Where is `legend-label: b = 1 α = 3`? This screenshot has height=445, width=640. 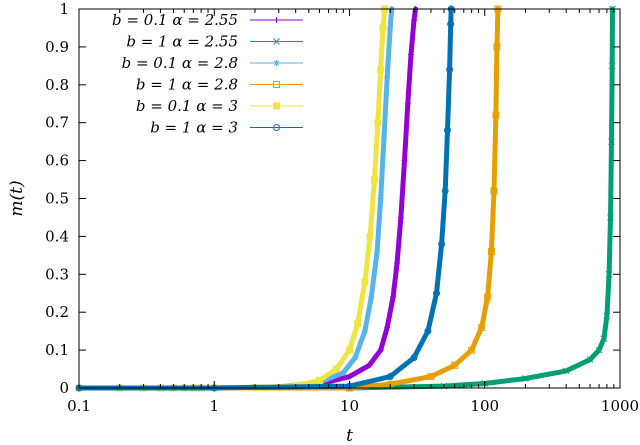 legend-label: b = 1 α = 3 is located at coordinates (194, 128).